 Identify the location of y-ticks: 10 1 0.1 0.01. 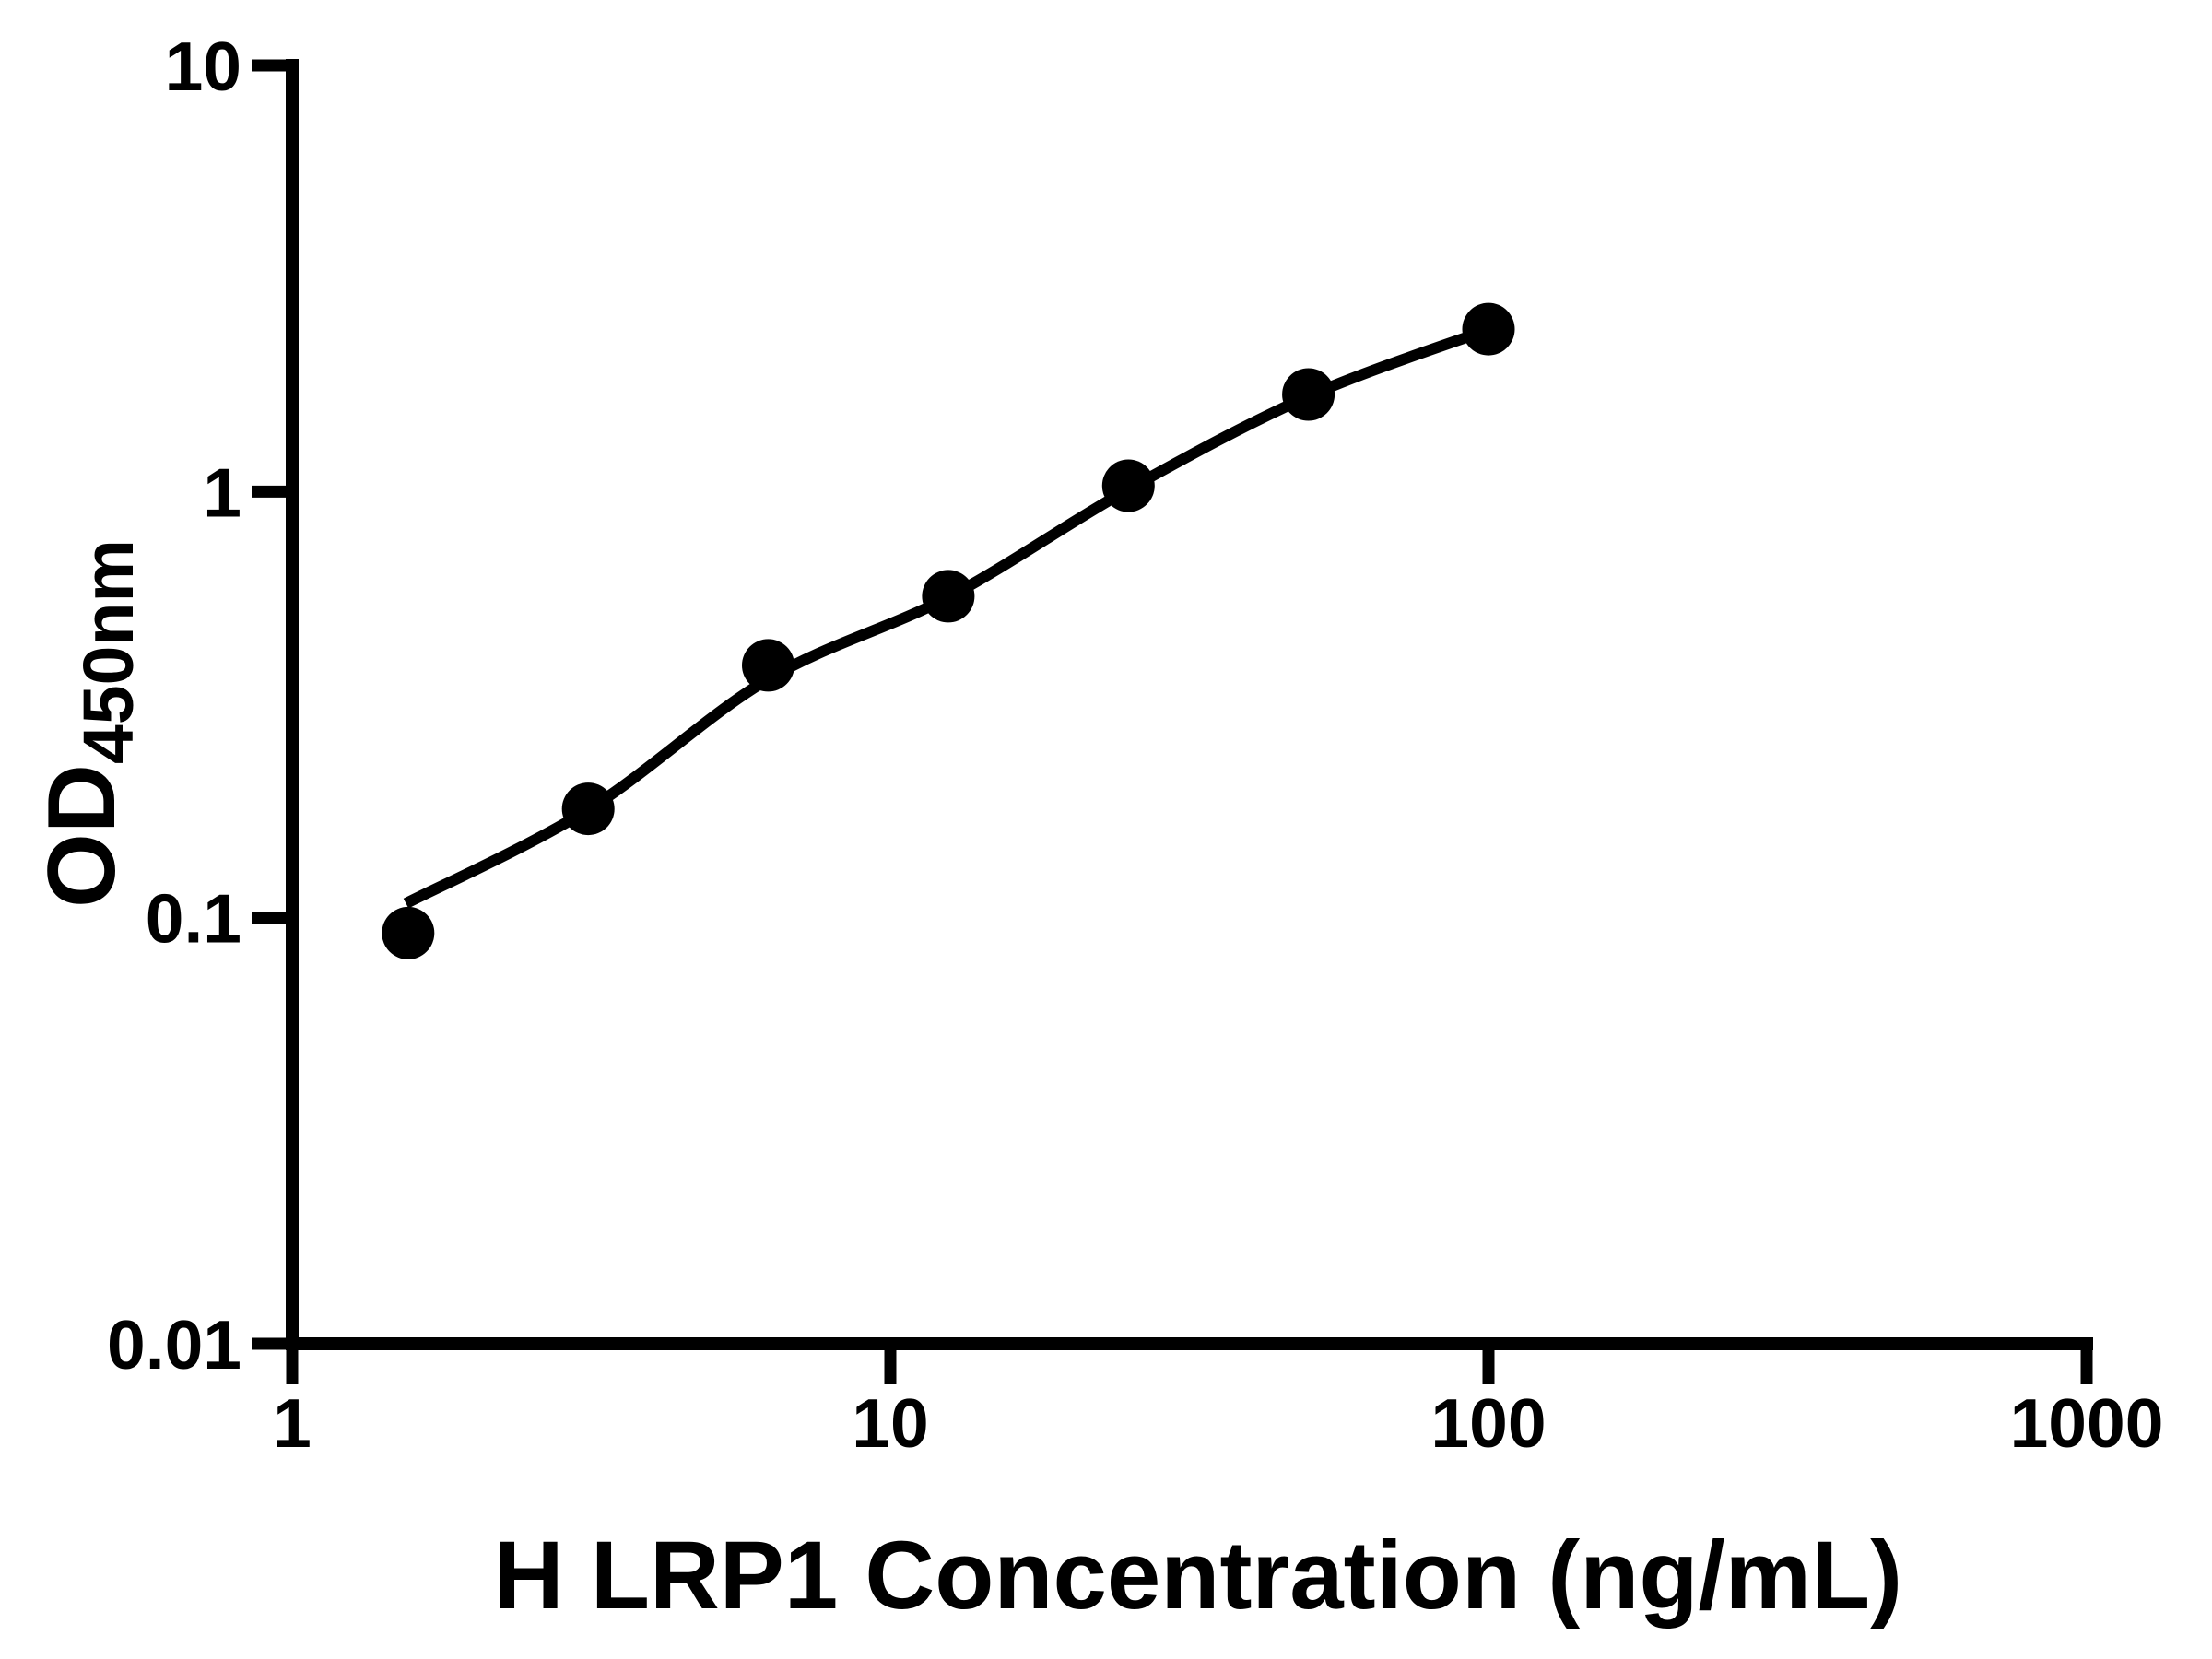
(199, 705).